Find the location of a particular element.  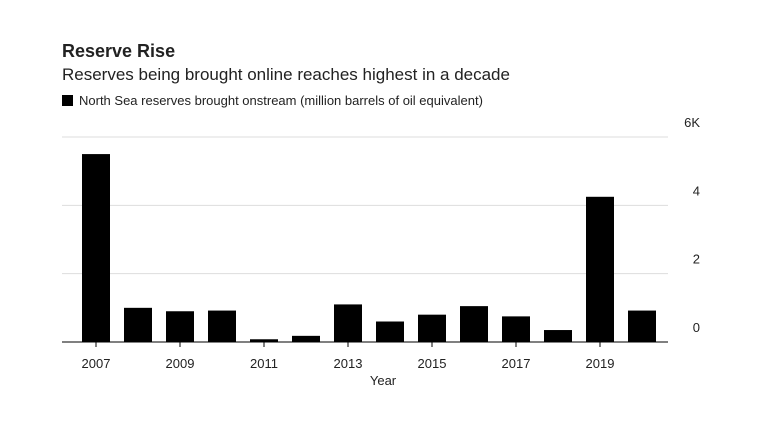

x-tick-label: 2015 is located at coordinates (432, 363).